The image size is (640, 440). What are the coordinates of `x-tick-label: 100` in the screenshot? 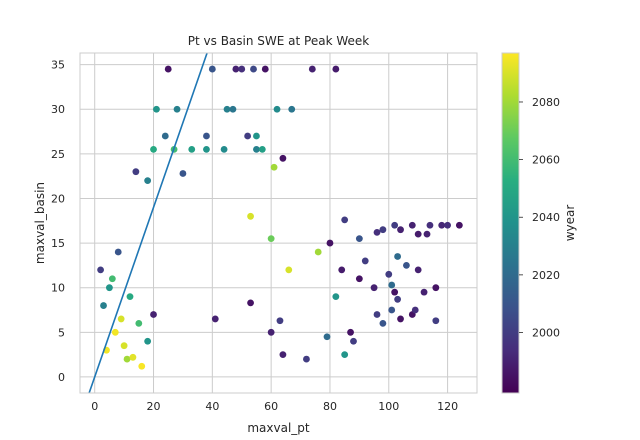 It's located at (388, 406).